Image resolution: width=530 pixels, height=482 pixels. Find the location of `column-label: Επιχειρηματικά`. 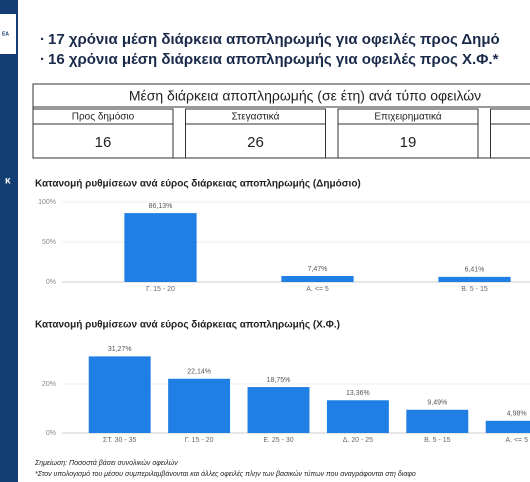

column-label: Επιχειρηματικά is located at coordinates (408, 117).